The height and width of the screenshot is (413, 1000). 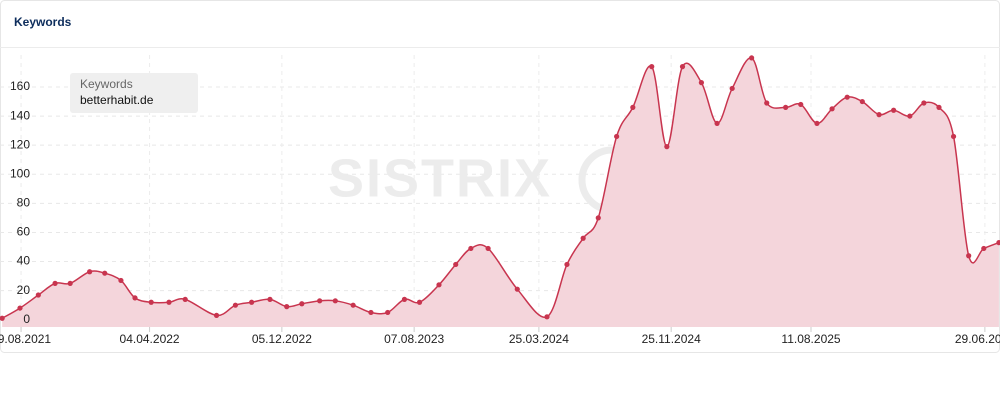 I want to click on watermark-text: SISTRIX, so click(x=440, y=178).